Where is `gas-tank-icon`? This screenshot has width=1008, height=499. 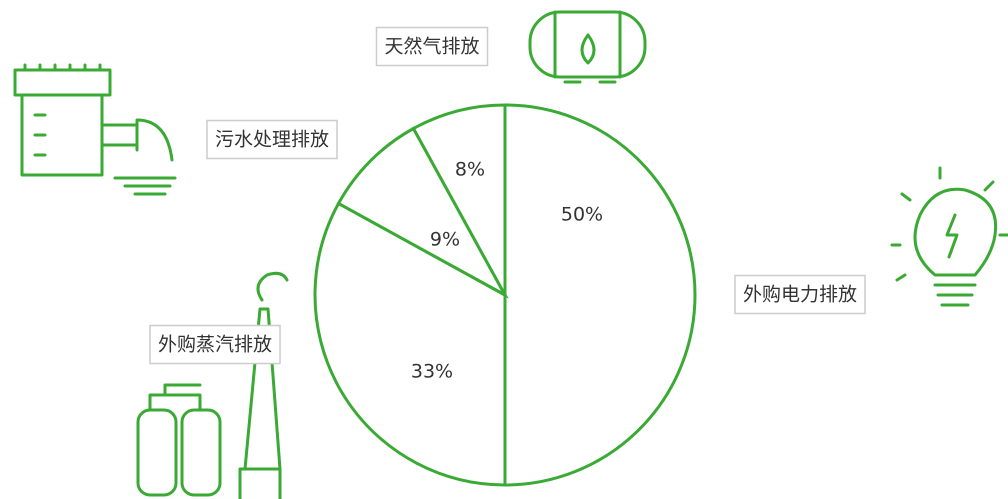
gas-tank-icon is located at coordinates (587, 47).